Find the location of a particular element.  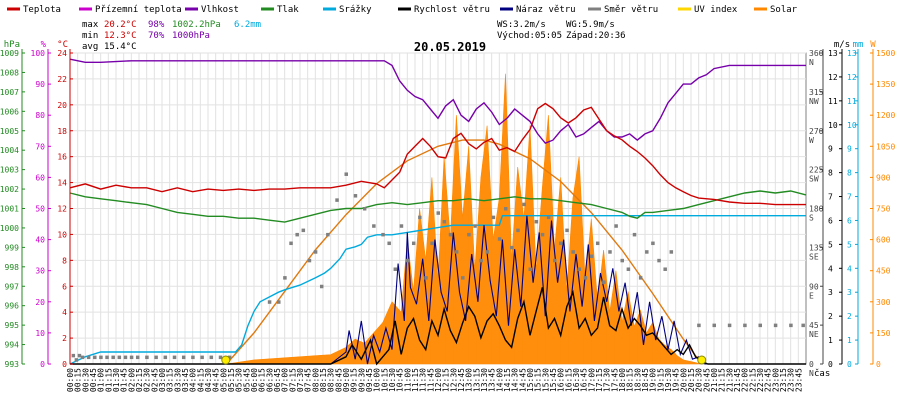

tick-label-hpa: 1006 is located at coordinates (9, 111).